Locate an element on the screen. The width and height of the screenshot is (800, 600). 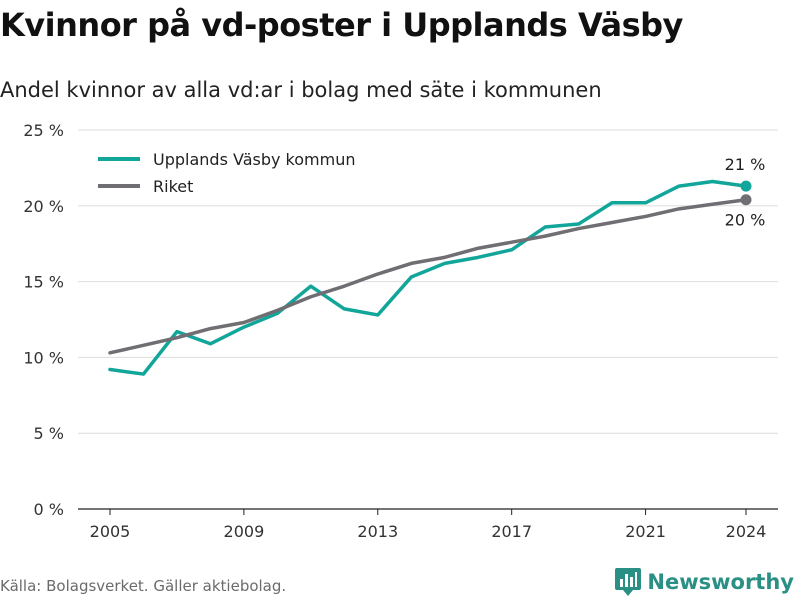
bar-chart-logo-icon is located at coordinates (628, 582).